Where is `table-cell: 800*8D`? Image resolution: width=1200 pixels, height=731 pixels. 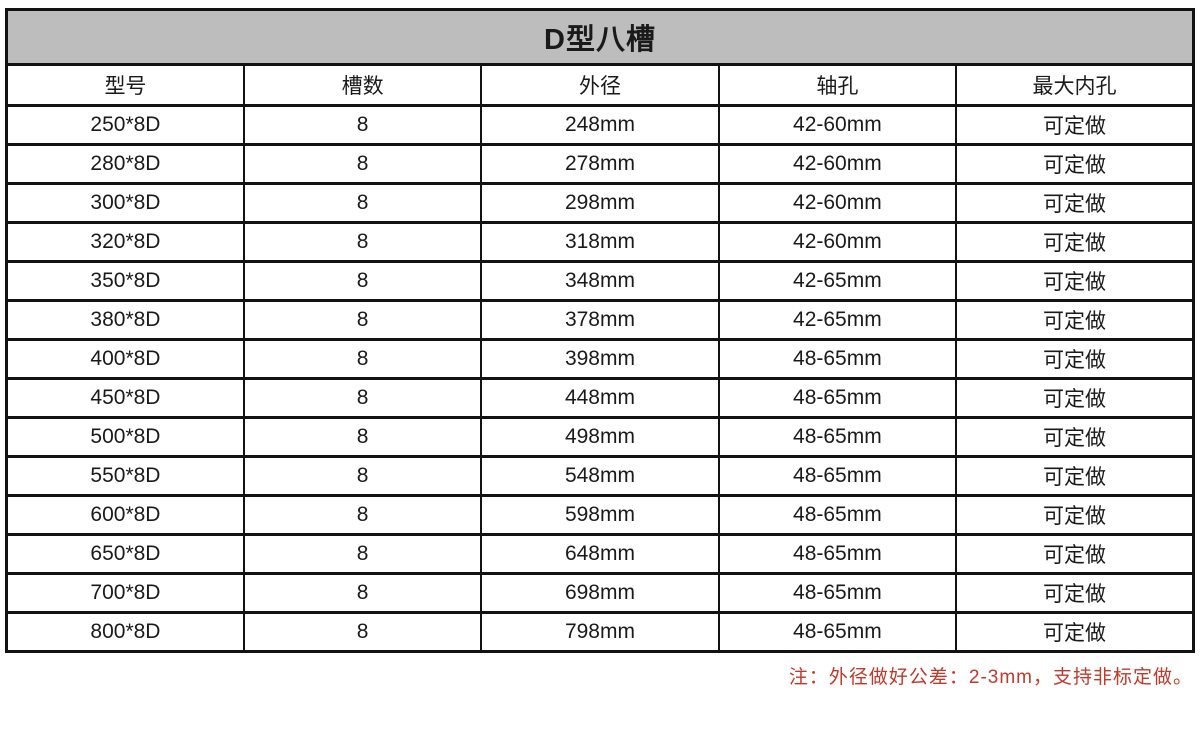
table-cell: 800*8D is located at coordinates (125, 632).